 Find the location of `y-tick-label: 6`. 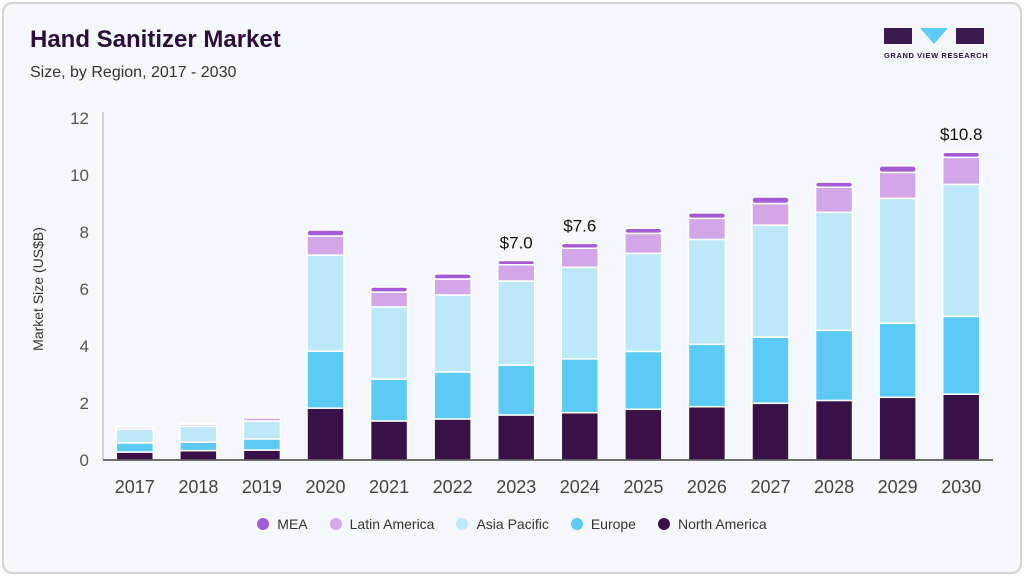

y-tick-label: 6 is located at coordinates (84, 289).